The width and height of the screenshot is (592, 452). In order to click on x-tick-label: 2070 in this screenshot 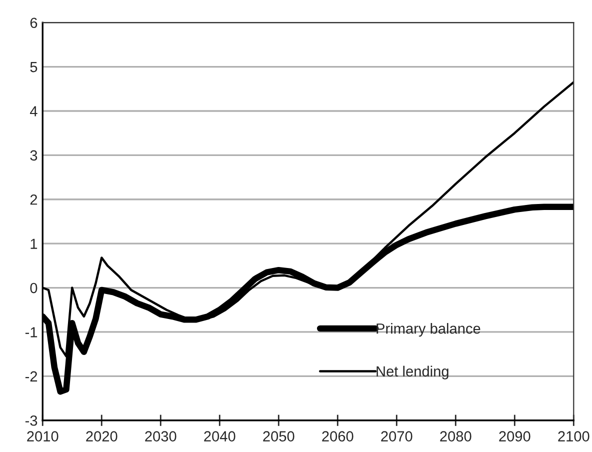, I will do `click(396, 436)`.